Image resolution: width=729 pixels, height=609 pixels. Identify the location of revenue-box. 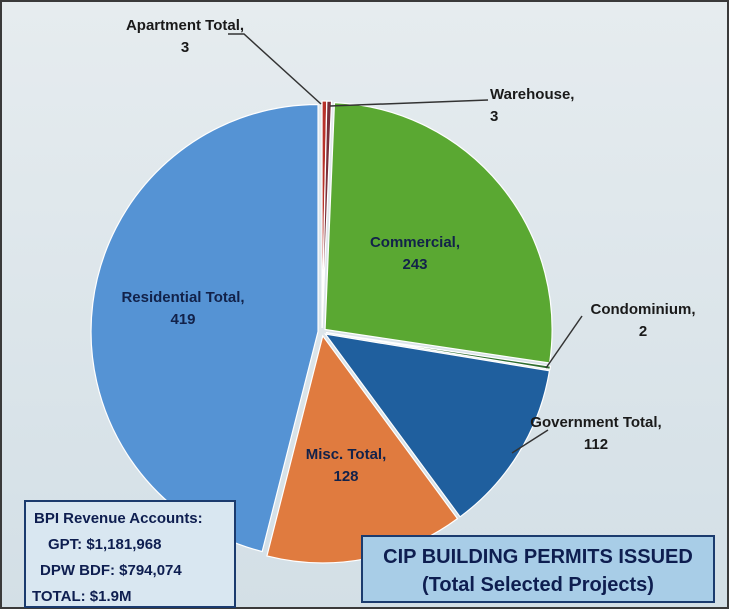
(130, 554).